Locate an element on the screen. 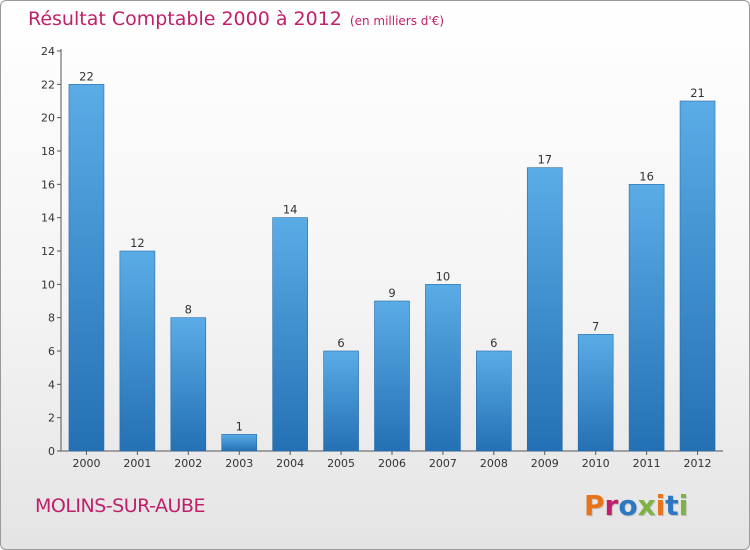  y-tick-label: 10 is located at coordinates (48, 284).